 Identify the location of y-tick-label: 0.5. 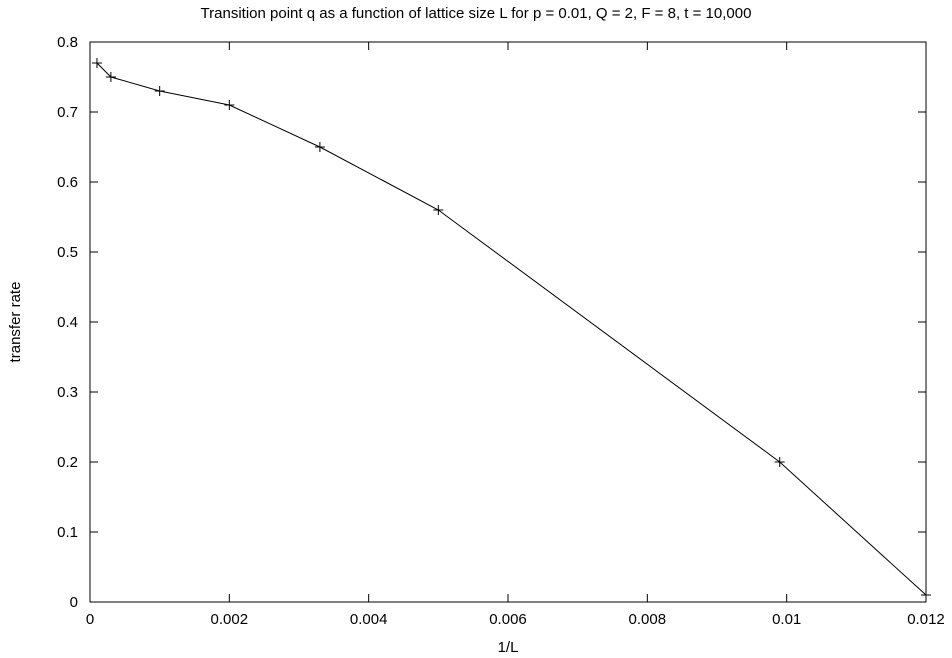
(67, 252).